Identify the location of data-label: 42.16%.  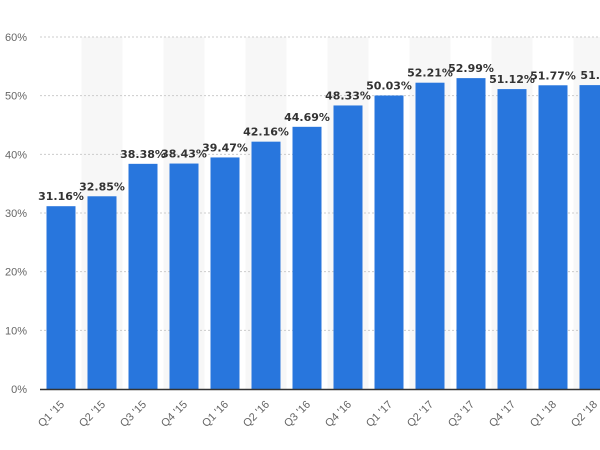
(266, 132).